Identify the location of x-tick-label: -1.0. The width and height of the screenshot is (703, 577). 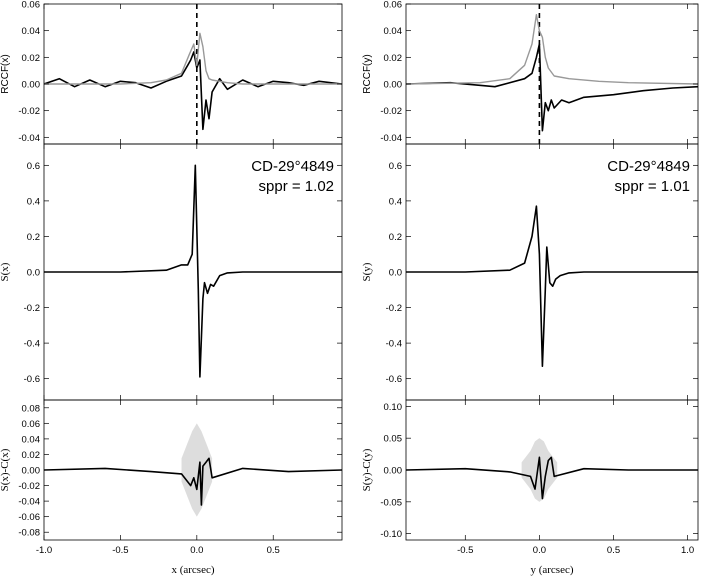
(44, 550).